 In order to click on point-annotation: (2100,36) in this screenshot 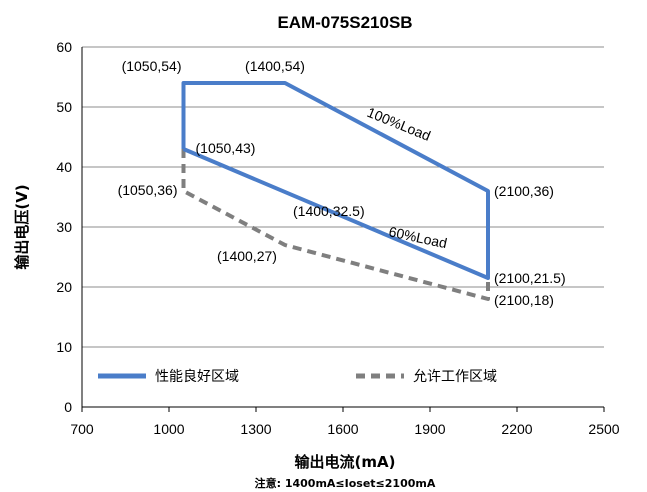, I will do `click(524, 191)`.